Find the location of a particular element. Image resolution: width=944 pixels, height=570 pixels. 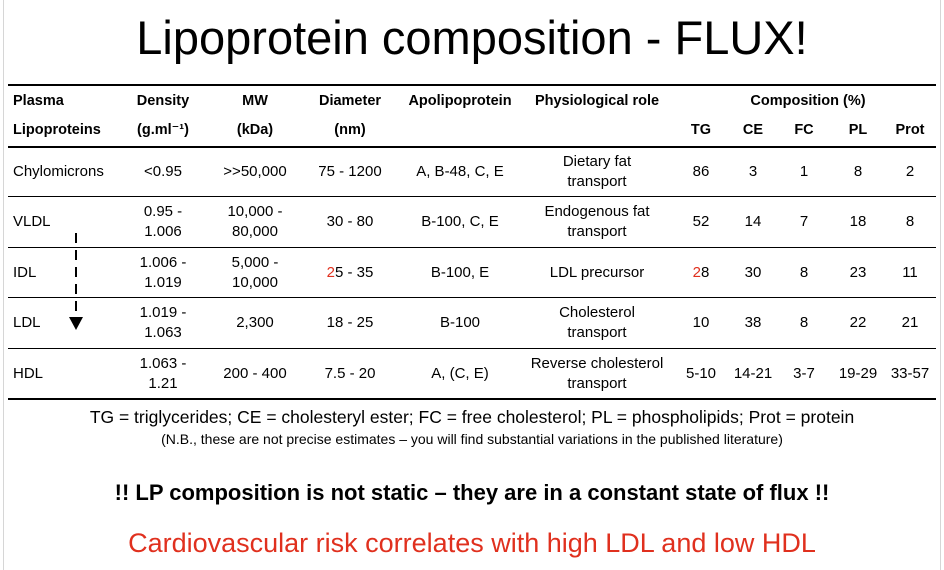

header-prot: Prot is located at coordinates (910, 130).